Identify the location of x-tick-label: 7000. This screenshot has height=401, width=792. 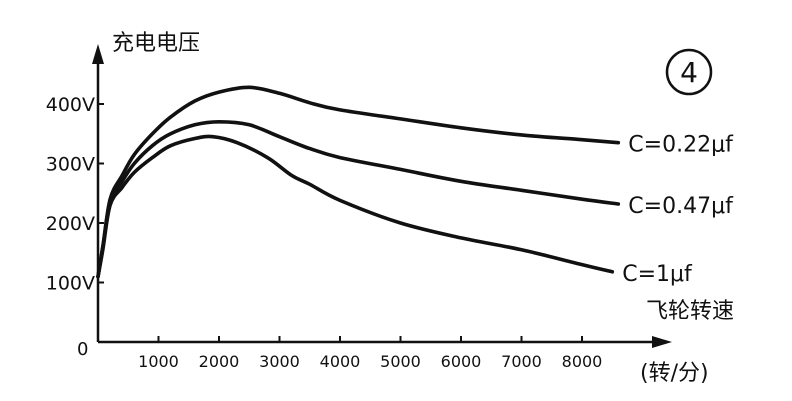
(521, 361).